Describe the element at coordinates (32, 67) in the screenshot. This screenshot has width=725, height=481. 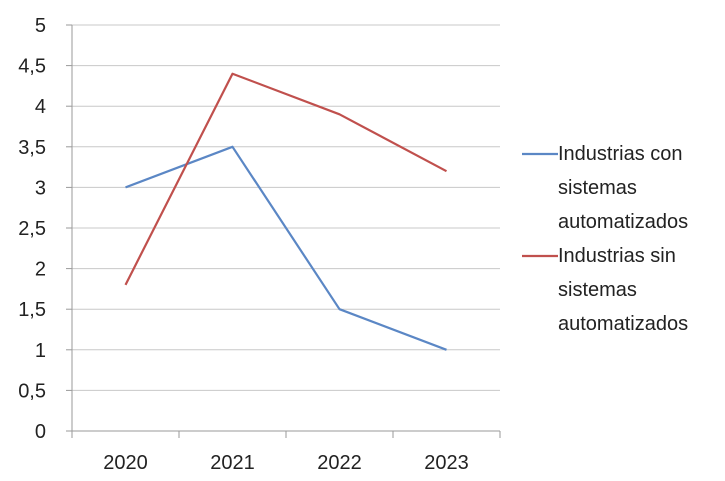
I see `y-tick-label: 4,5` at that location.